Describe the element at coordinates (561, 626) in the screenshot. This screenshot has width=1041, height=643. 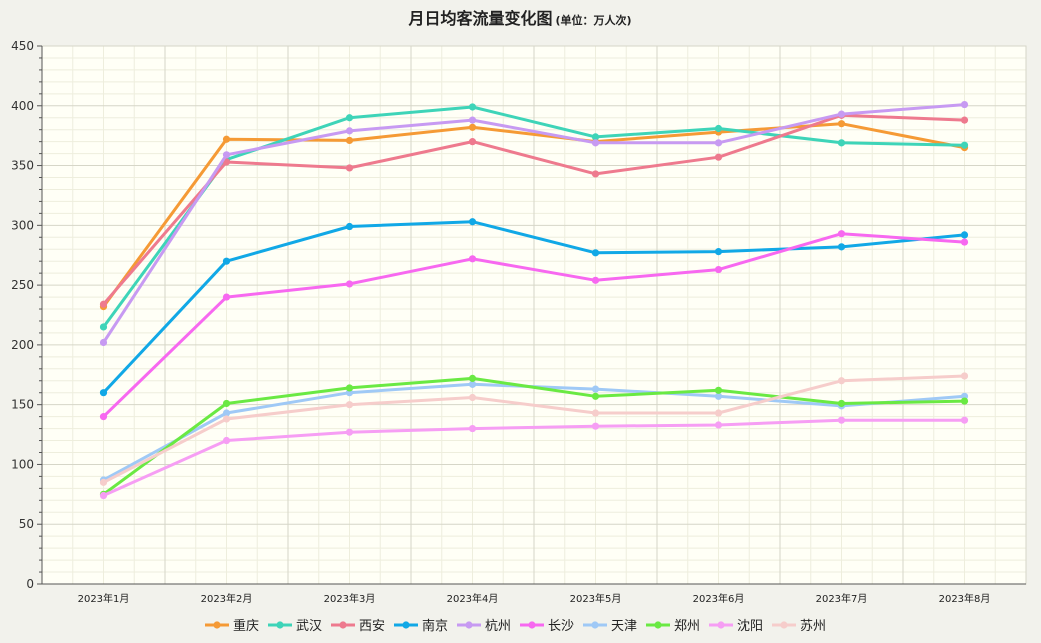
I see `legend-label: 长沙` at that location.